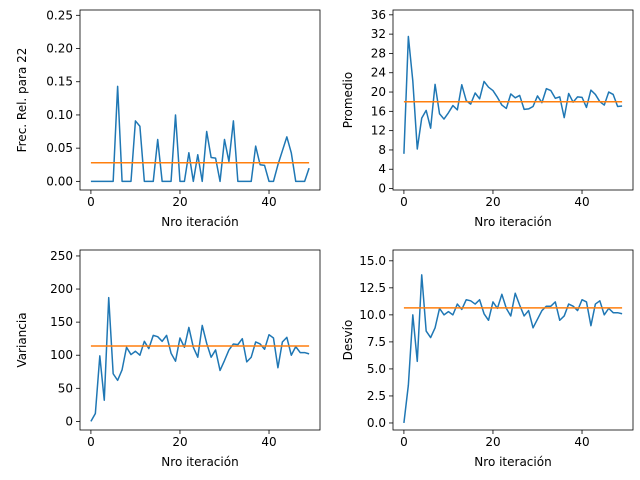 The height and width of the screenshot is (480, 640). What do you see at coordinates (378, 53) in the screenshot?
I see `y-tick-label: 28` at bounding box center [378, 53].